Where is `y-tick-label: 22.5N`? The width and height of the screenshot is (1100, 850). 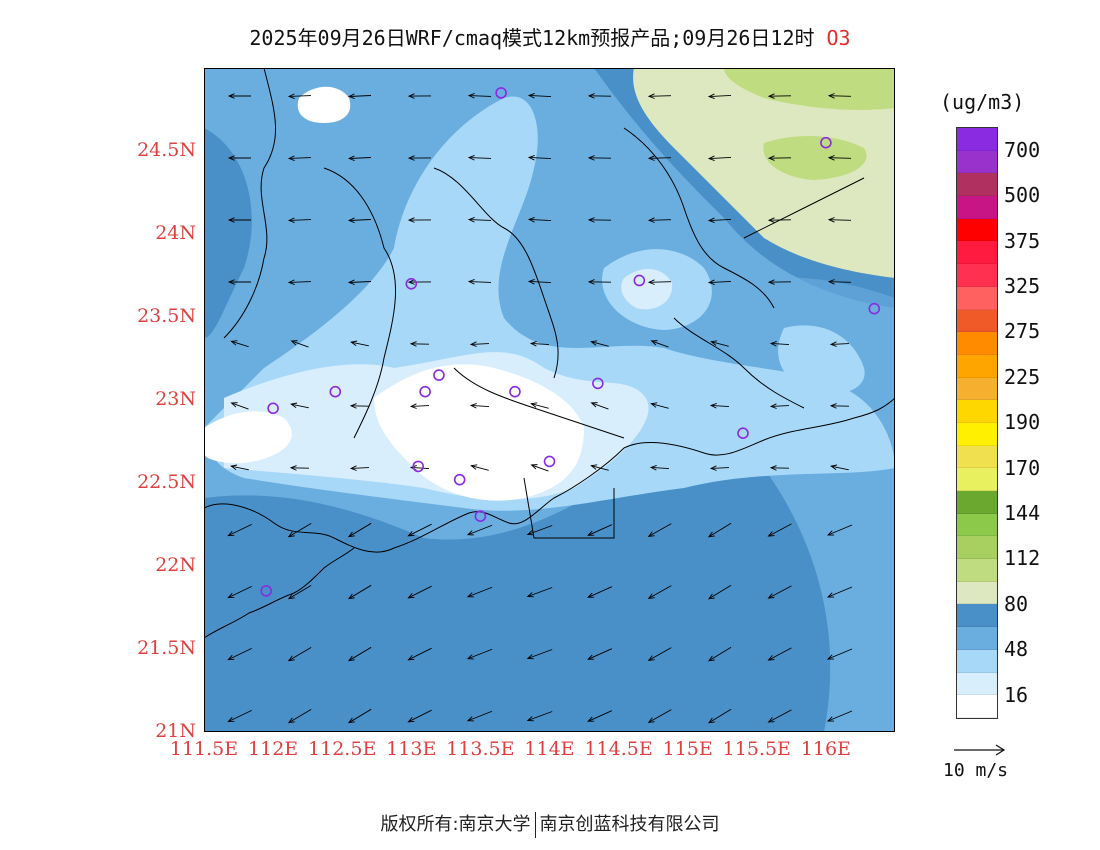
y-tick-label: 22.5N is located at coordinates (166, 482).